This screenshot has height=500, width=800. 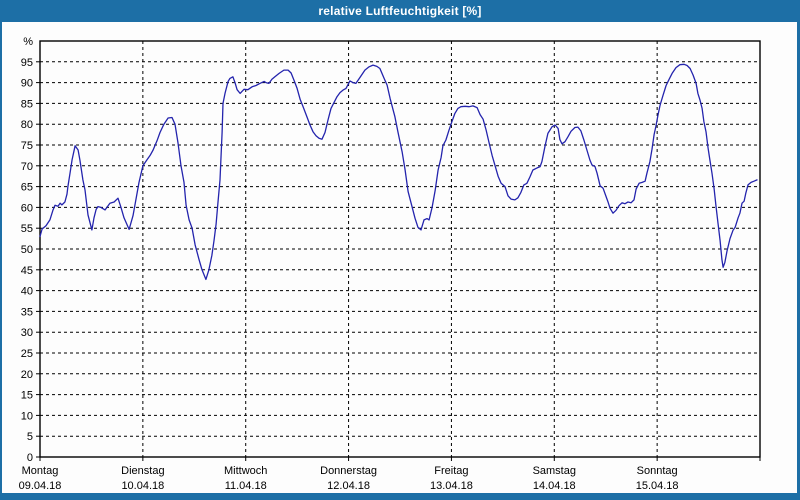 What do you see at coordinates (554, 471) in the screenshot?
I see `x-axis-day-label: Samstag` at bounding box center [554, 471].